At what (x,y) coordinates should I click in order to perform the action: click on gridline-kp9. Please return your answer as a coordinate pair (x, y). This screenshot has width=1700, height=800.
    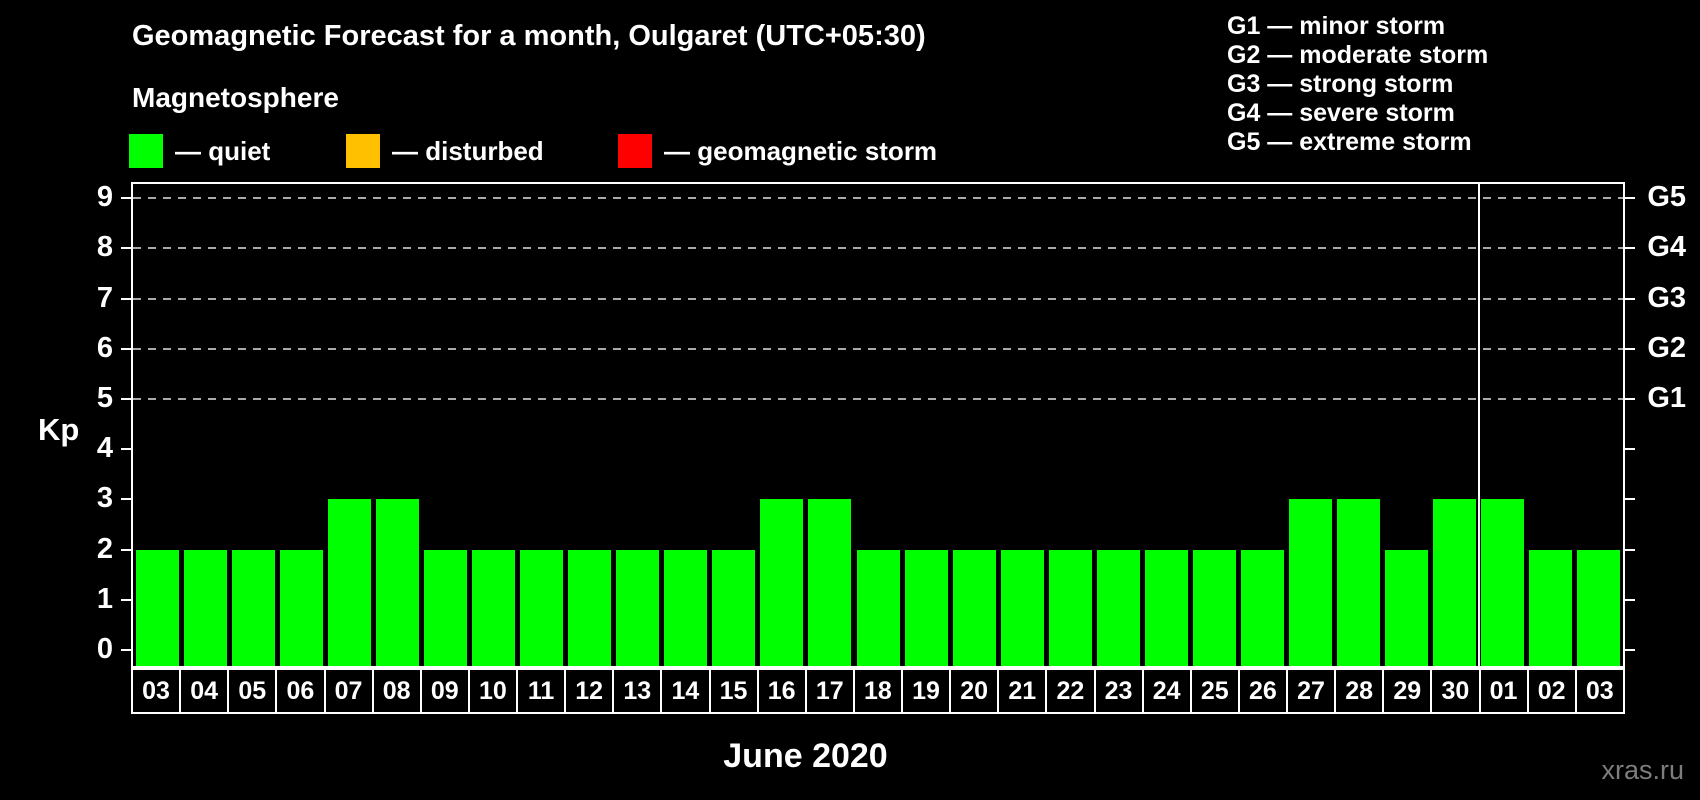
    Looking at the image, I should click on (878, 198).